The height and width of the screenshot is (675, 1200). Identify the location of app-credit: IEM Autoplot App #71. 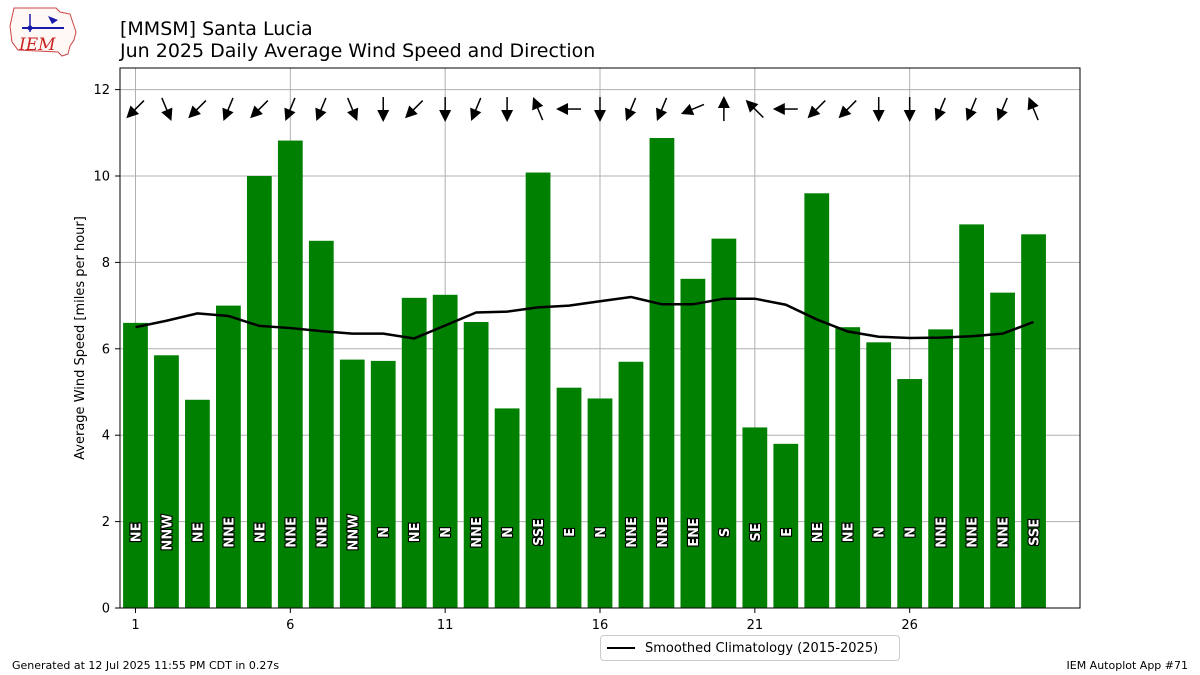
(1127, 665).